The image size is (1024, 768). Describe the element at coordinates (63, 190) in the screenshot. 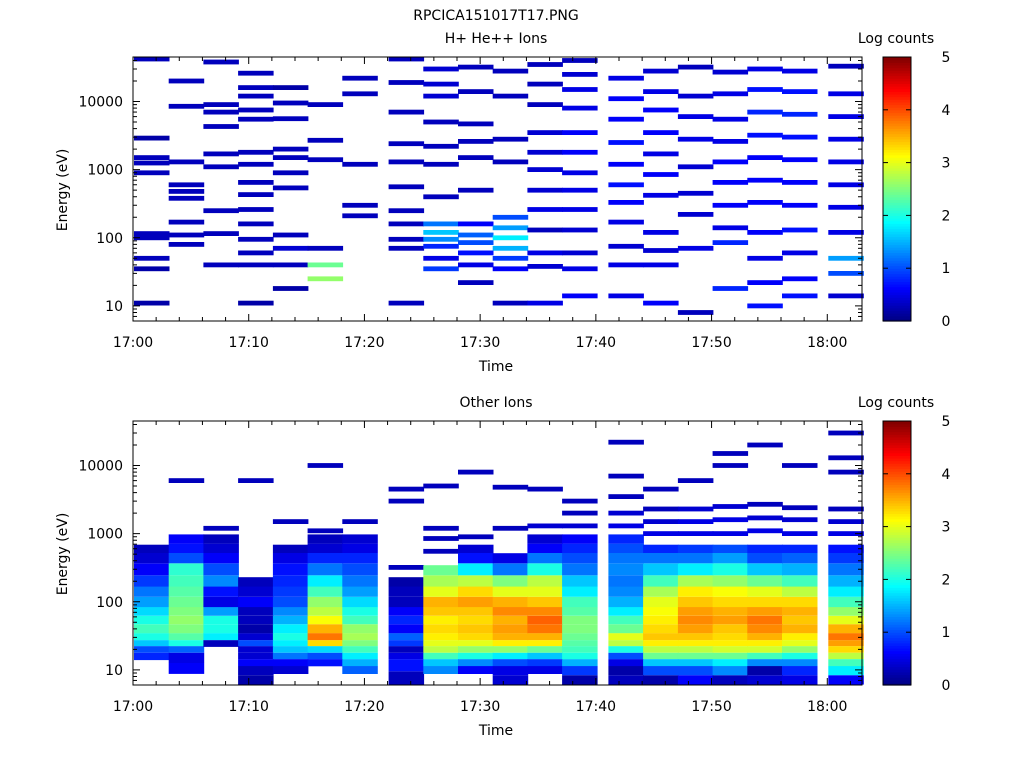

I see `y-axis-label: Energy (eV)` at that location.